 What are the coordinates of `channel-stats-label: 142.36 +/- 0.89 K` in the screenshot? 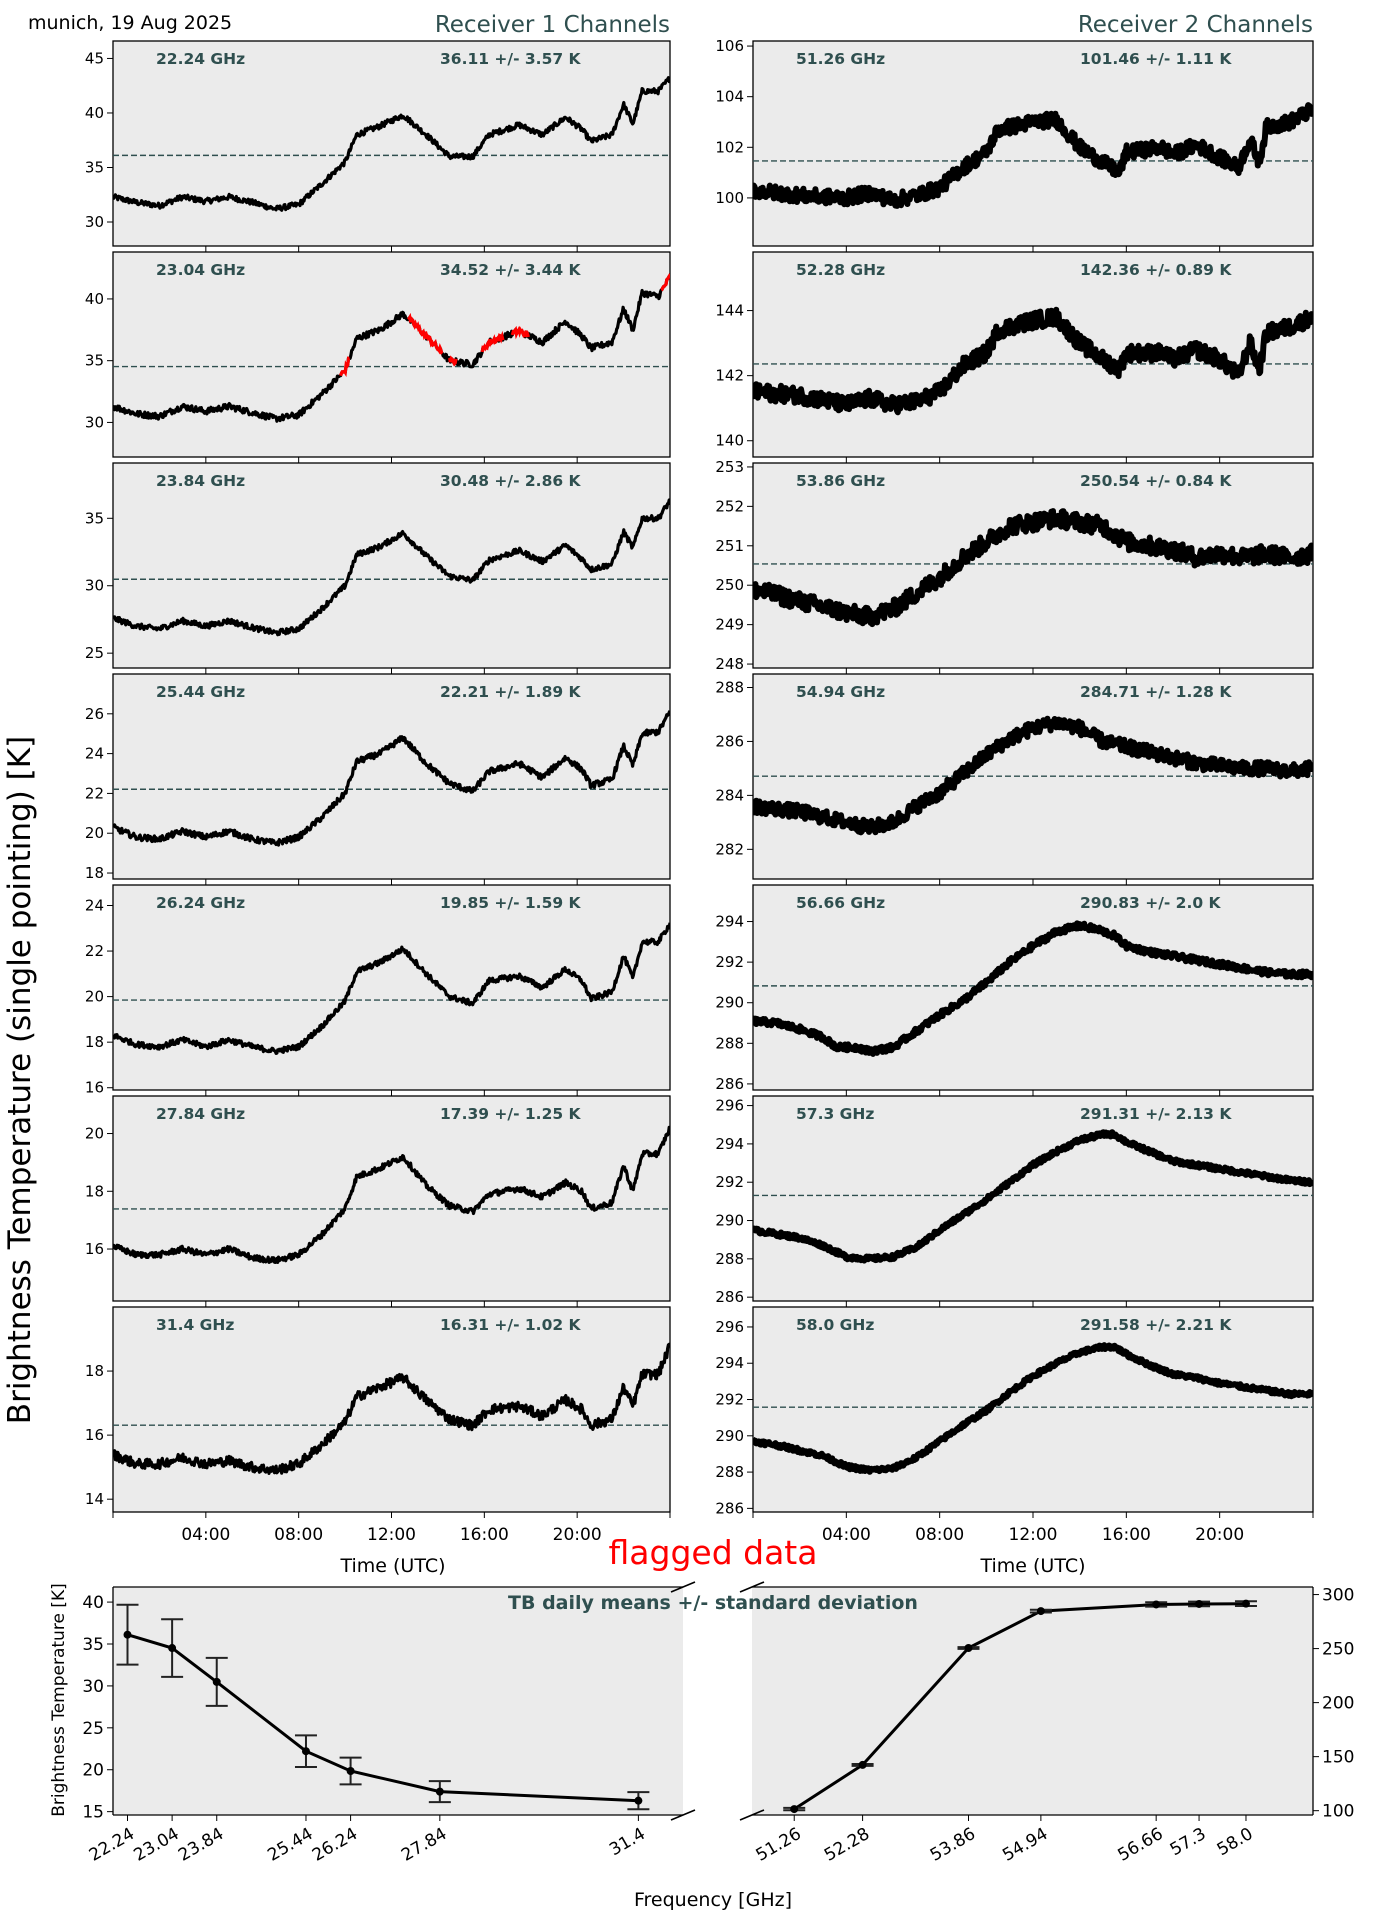 It's located at (1156, 270).